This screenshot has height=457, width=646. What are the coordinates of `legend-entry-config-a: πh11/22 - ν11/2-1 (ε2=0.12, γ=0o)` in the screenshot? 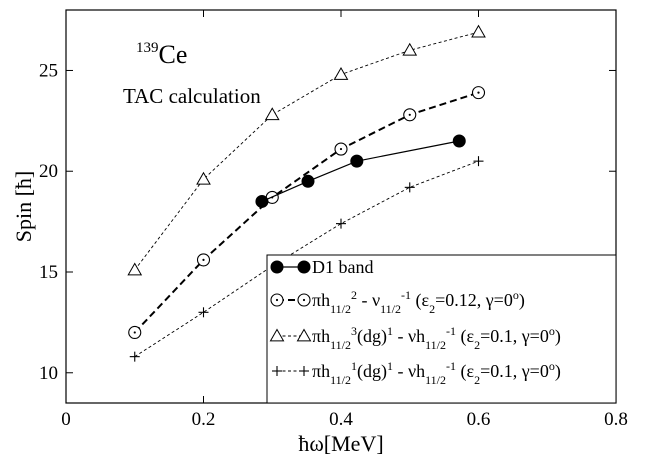 It's located at (397, 302).